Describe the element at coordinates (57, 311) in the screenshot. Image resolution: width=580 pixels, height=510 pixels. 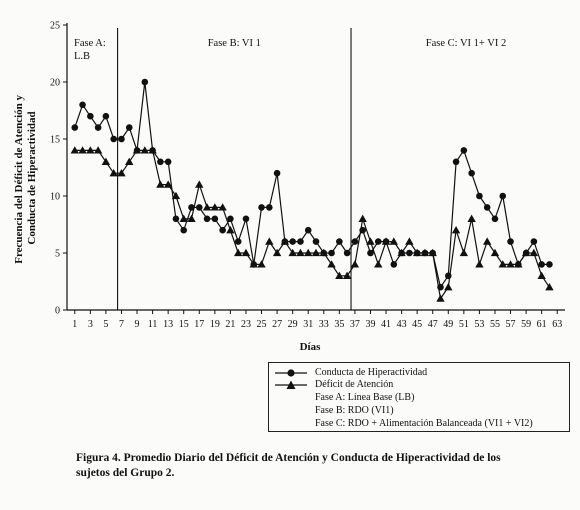
I see `y-tick-label: 0` at that location.